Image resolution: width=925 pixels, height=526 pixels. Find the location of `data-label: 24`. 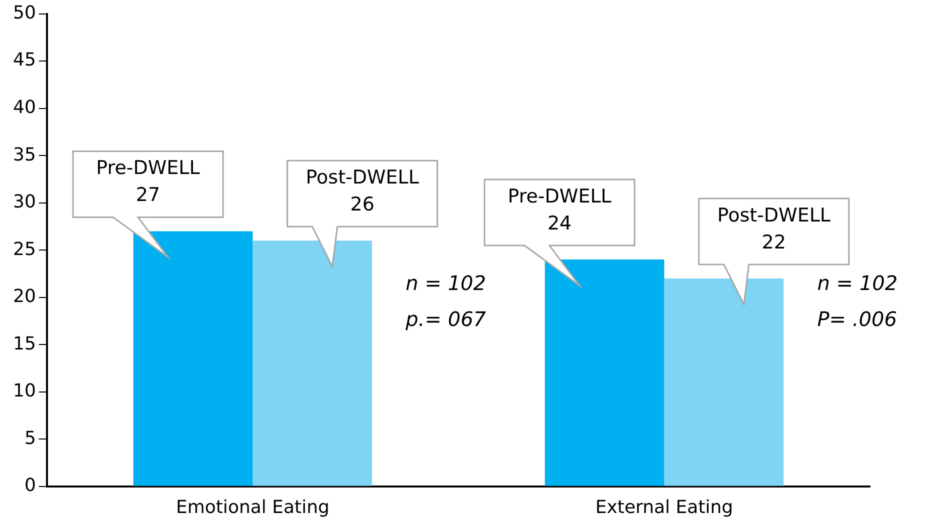

data-label: 24 is located at coordinates (559, 223).